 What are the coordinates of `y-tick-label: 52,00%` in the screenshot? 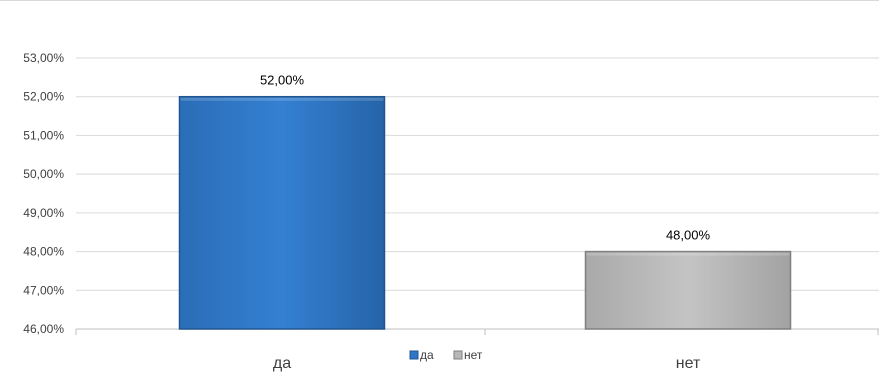 It's located at (43, 97).